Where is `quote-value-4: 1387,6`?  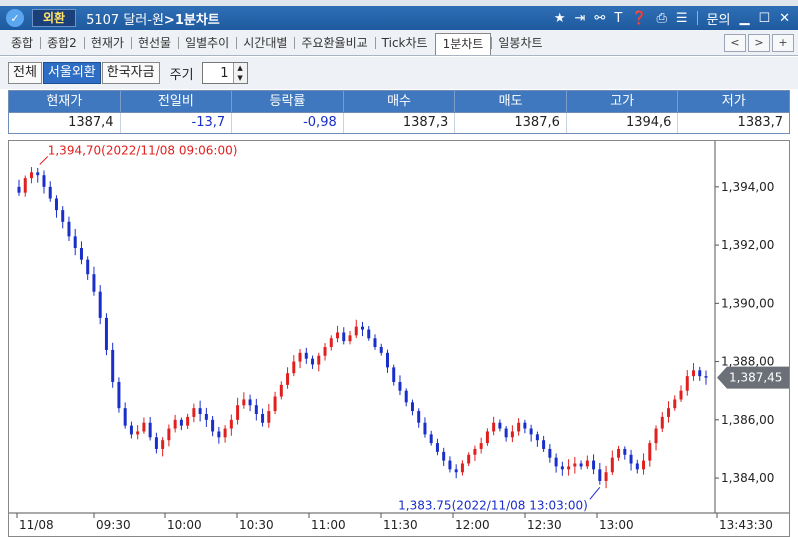
quote-value-4: 1387,6 is located at coordinates (511, 123).